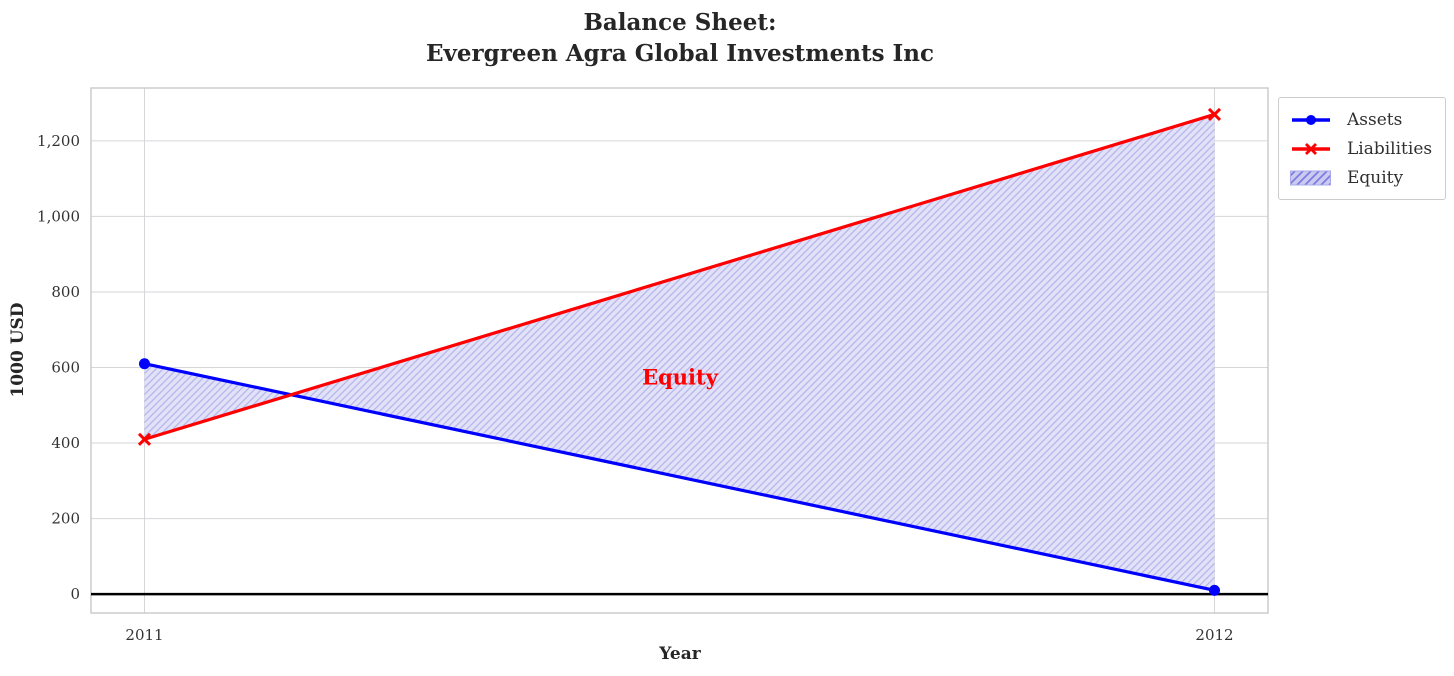 This screenshot has height=676, width=1454. What do you see at coordinates (680, 654) in the screenshot?
I see `x-axis-label: Year` at bounding box center [680, 654].